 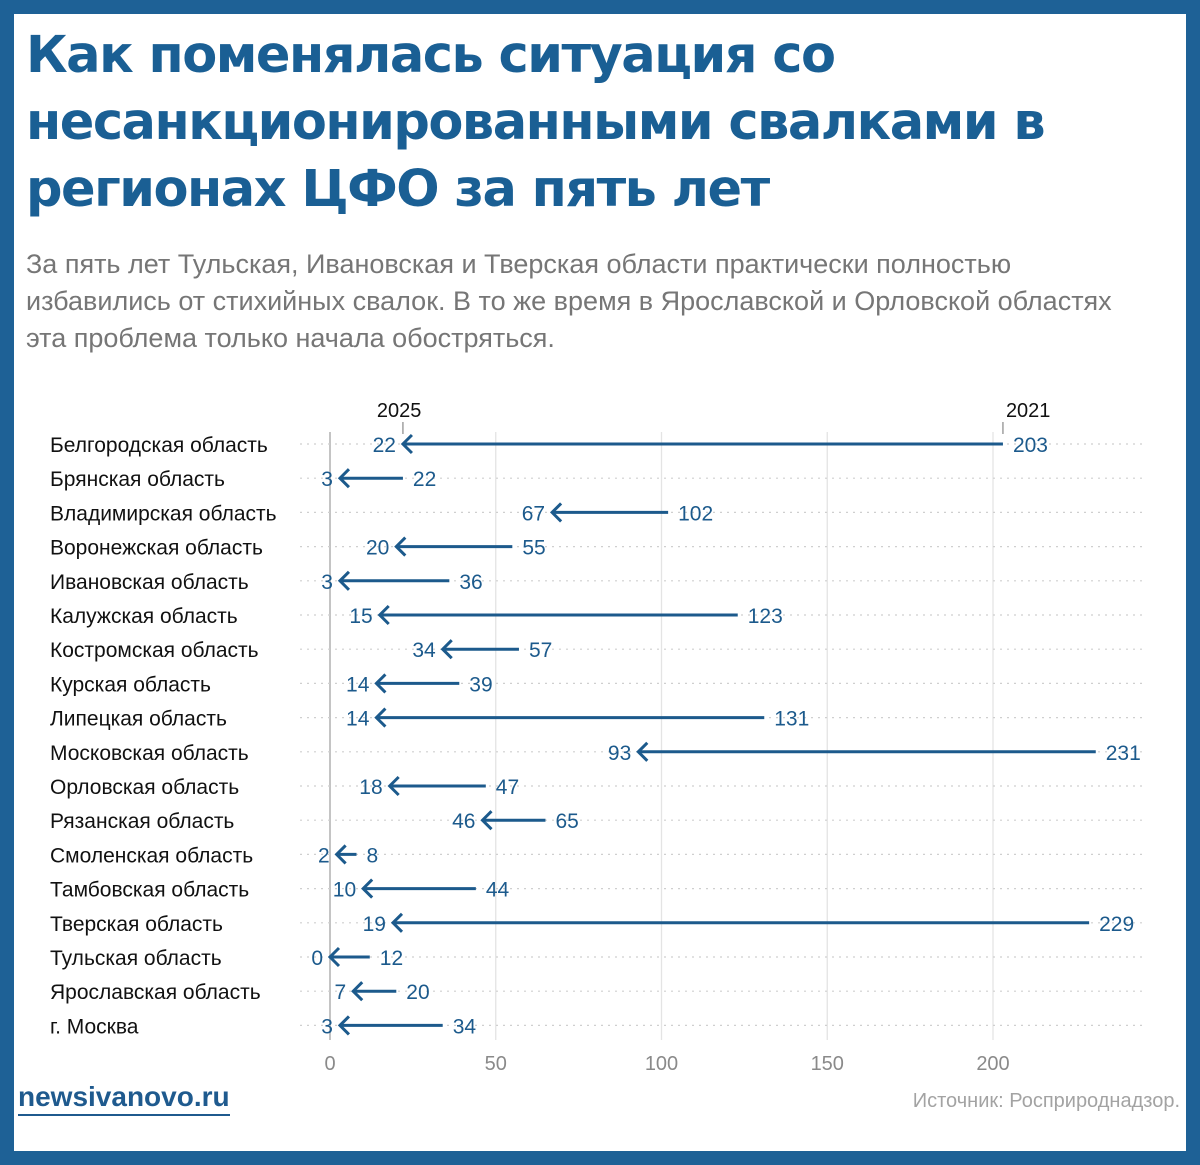 I want to click on value-label-2025: 15, so click(x=360, y=616).